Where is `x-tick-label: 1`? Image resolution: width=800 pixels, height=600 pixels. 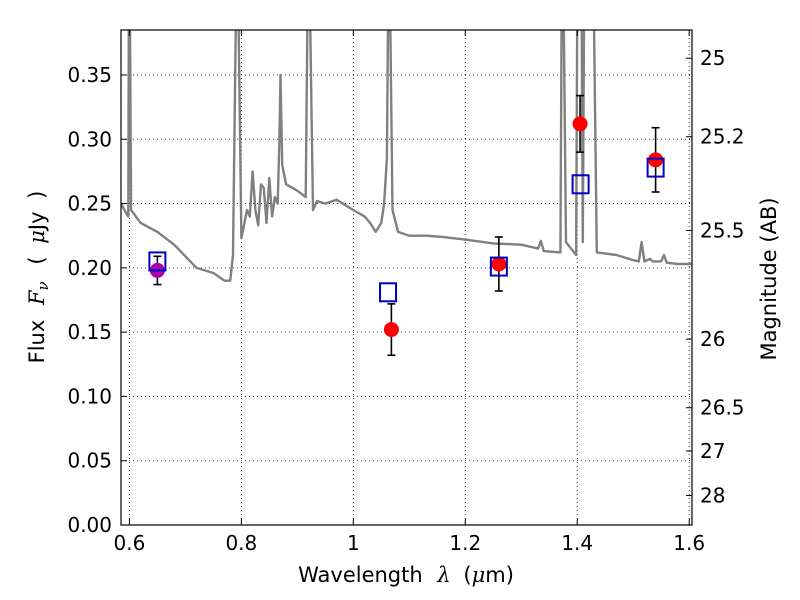 x-tick-label: 1 is located at coordinates (353, 543).